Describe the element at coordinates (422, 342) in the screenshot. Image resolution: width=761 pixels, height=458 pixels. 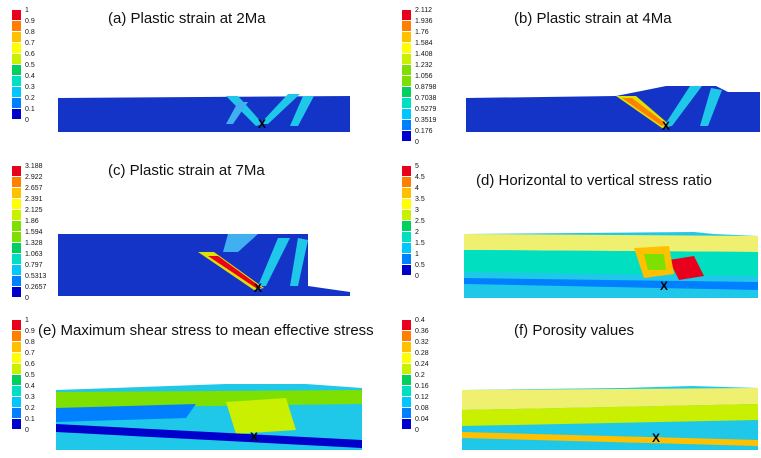
I see `legend-tick: 0.32` at that location.